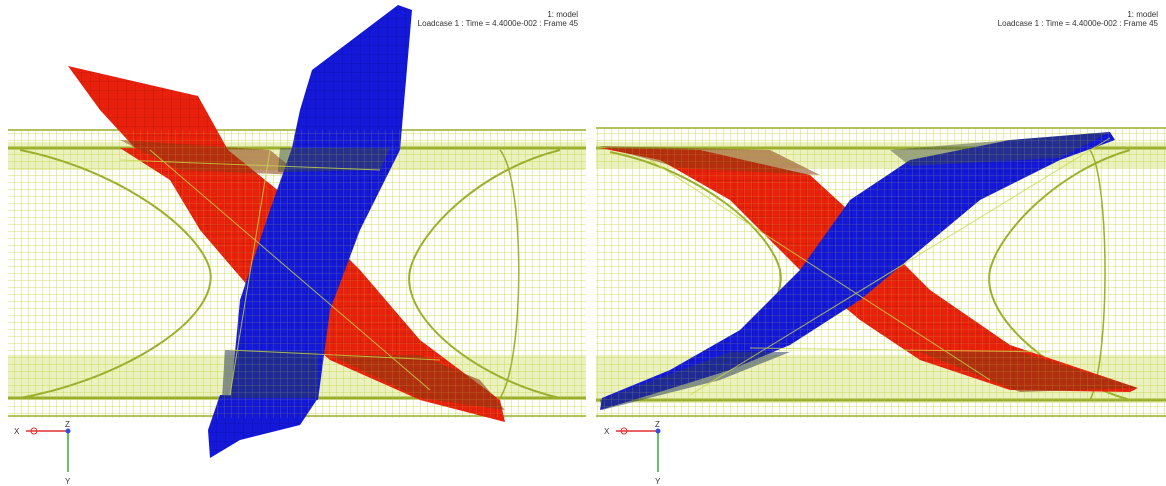 The height and width of the screenshot is (486, 1166). I want to click on viewport-divider, so click(588, 243).